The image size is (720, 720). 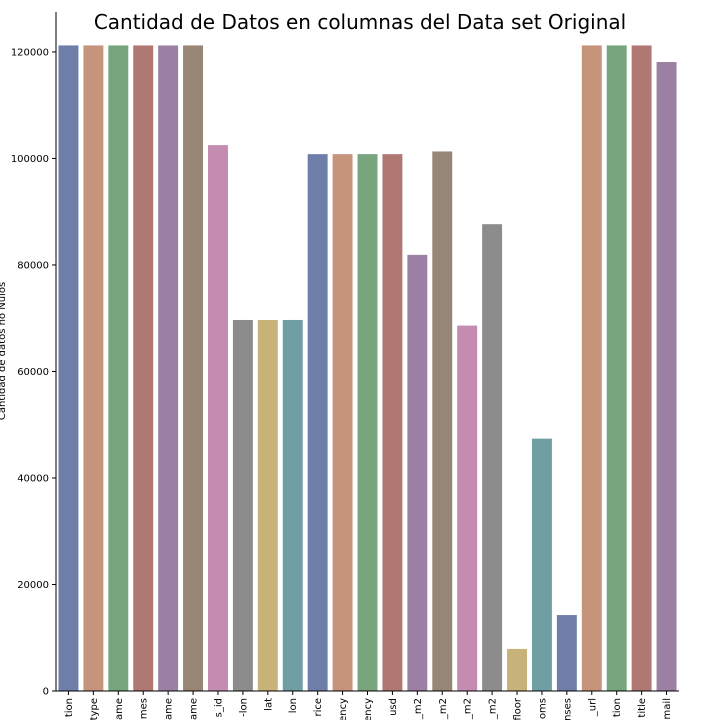 What do you see at coordinates (94, 709) in the screenshot?
I see `x-tick-label: type` at bounding box center [94, 709].